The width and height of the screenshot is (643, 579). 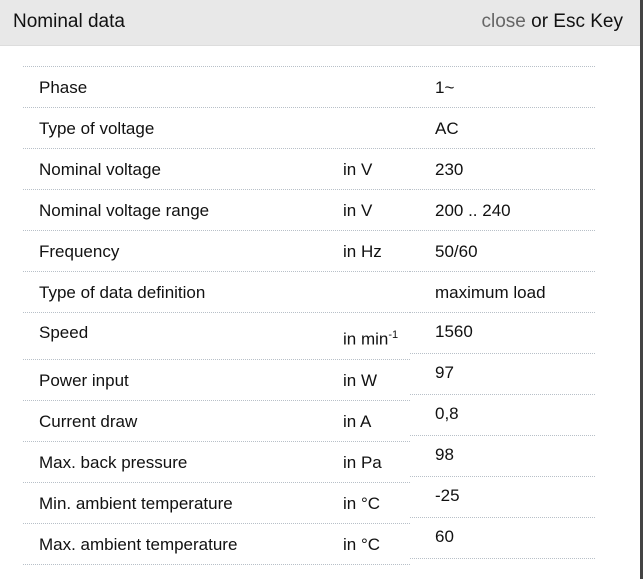 I want to click on row-label: Max. ambient temperature, so click(x=138, y=544).